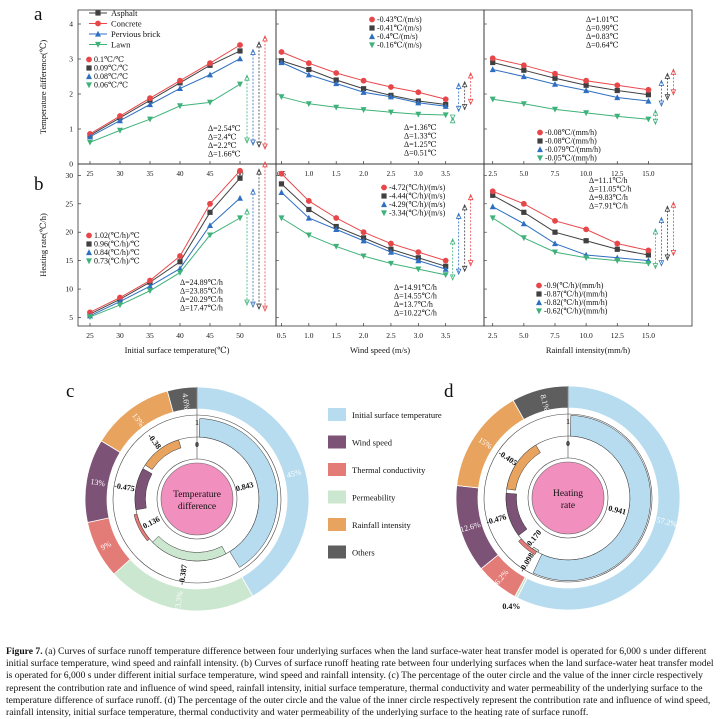  What do you see at coordinates (70, 289) in the screenshot?
I see `y-tick-label: 10` at bounding box center [70, 289].